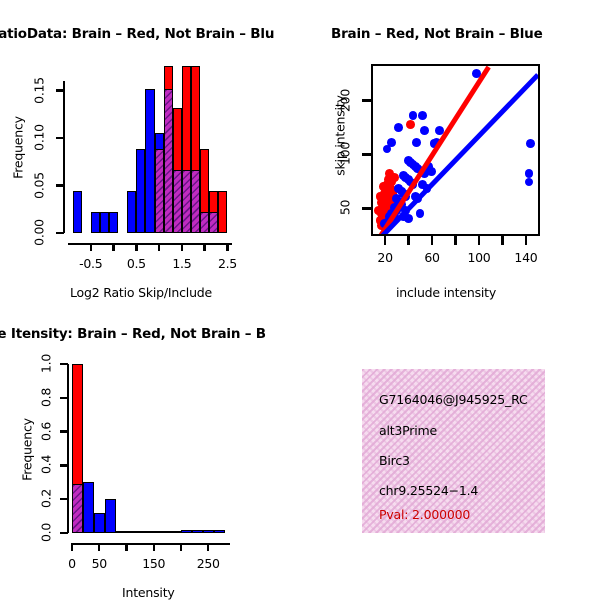 The width and height of the screenshot is (600, 600). Describe the element at coordinates (345, 154) in the screenshot. I see `ytick-label: 100` at that location.